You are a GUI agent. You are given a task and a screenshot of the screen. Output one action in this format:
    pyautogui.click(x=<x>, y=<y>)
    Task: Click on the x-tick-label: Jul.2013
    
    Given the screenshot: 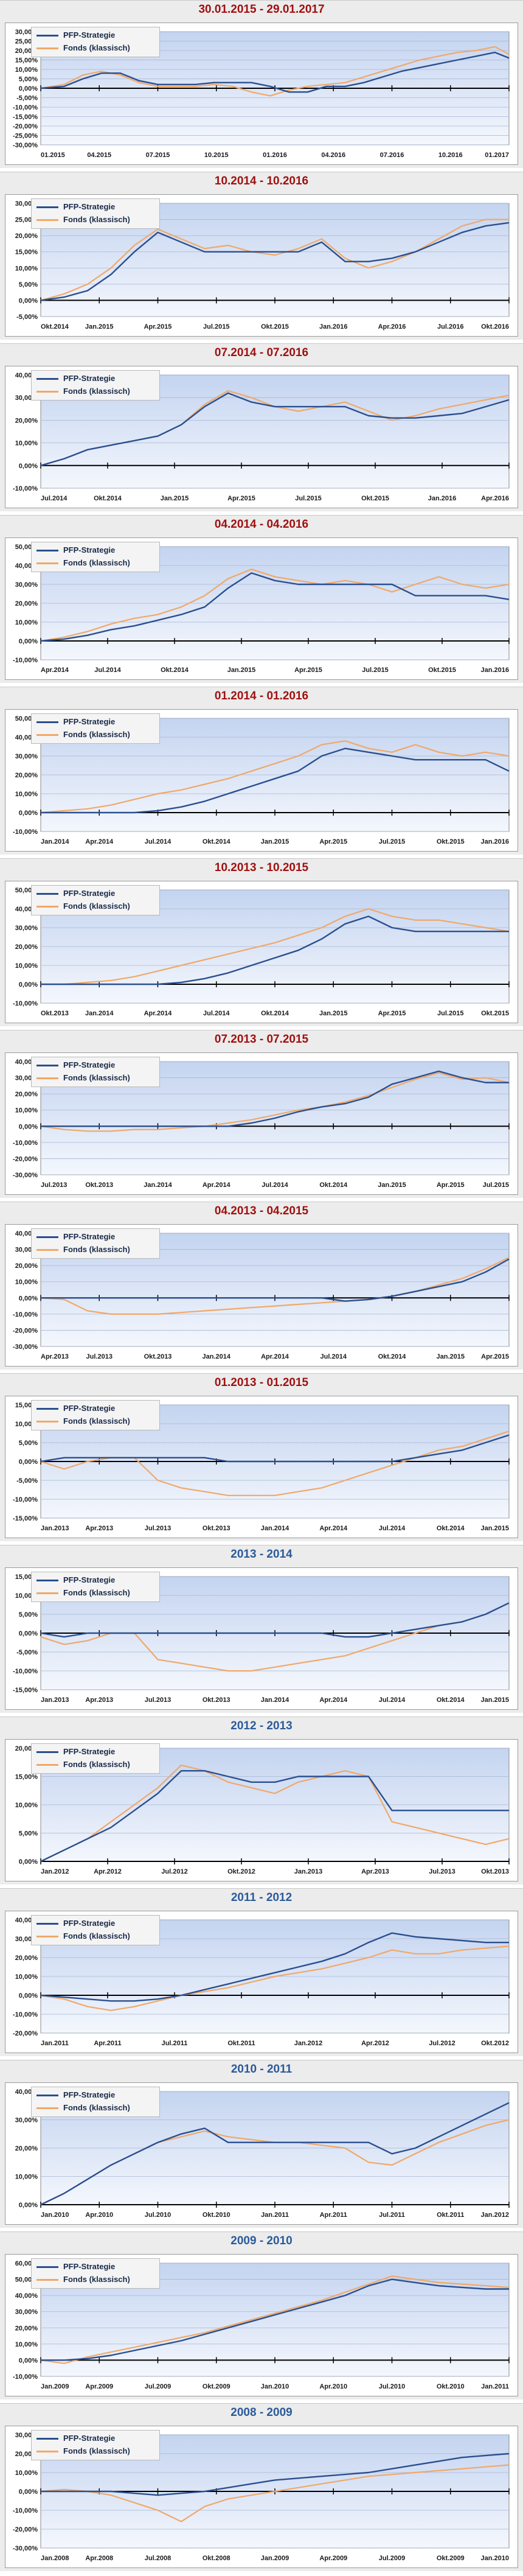 What is the action you would take?
    pyautogui.click(x=158, y=1528)
    